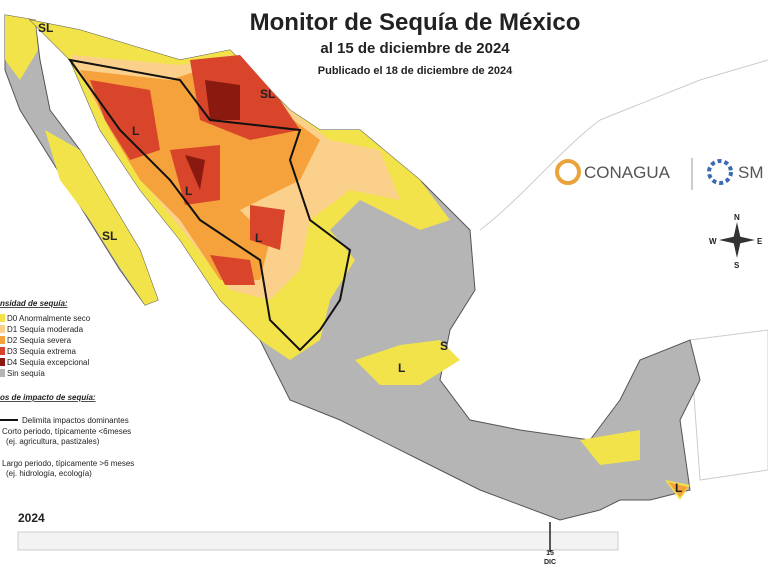 This screenshot has width=768, height=571. Describe the element at coordinates (68, 463) in the screenshot. I see `legend-item: Largo periodo, típicamente >6 meses` at that location.